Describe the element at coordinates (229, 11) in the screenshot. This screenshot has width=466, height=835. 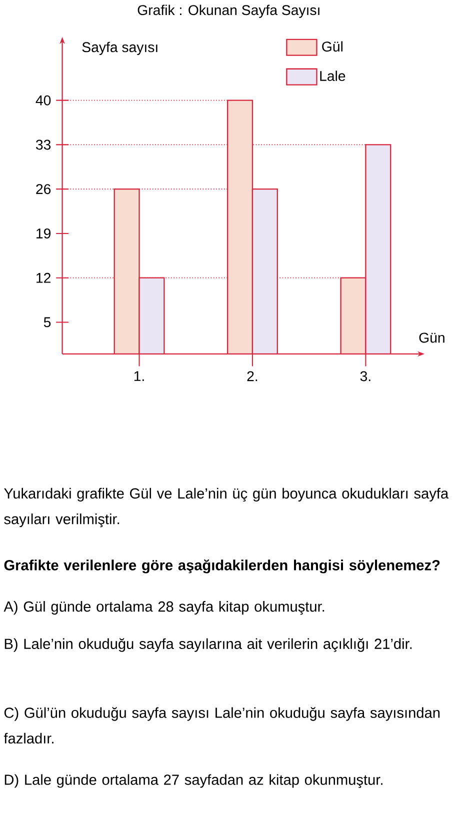
I see `chart-title: Grafik : Okunan Sayfa Sayısı` at that location.